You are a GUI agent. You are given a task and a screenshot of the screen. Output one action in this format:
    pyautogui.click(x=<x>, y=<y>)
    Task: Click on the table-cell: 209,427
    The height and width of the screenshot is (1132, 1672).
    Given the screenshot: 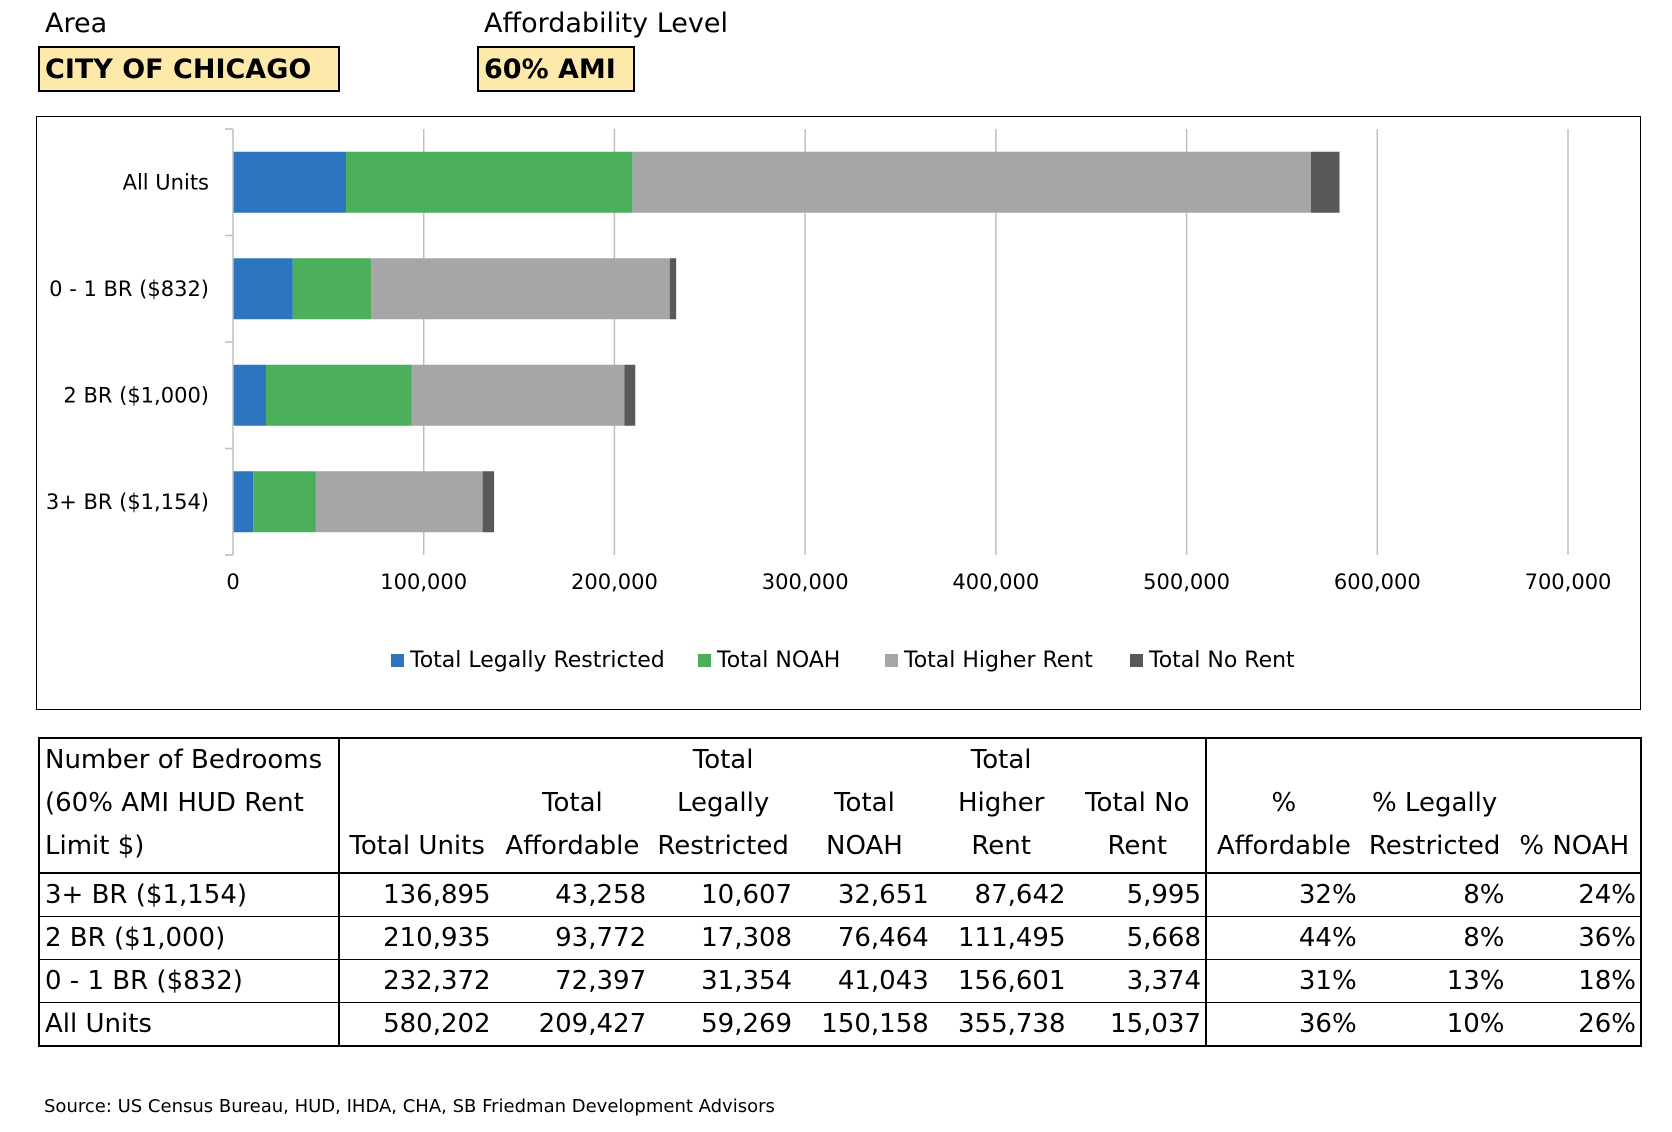 What is the action you would take?
    pyautogui.click(x=572, y=1024)
    